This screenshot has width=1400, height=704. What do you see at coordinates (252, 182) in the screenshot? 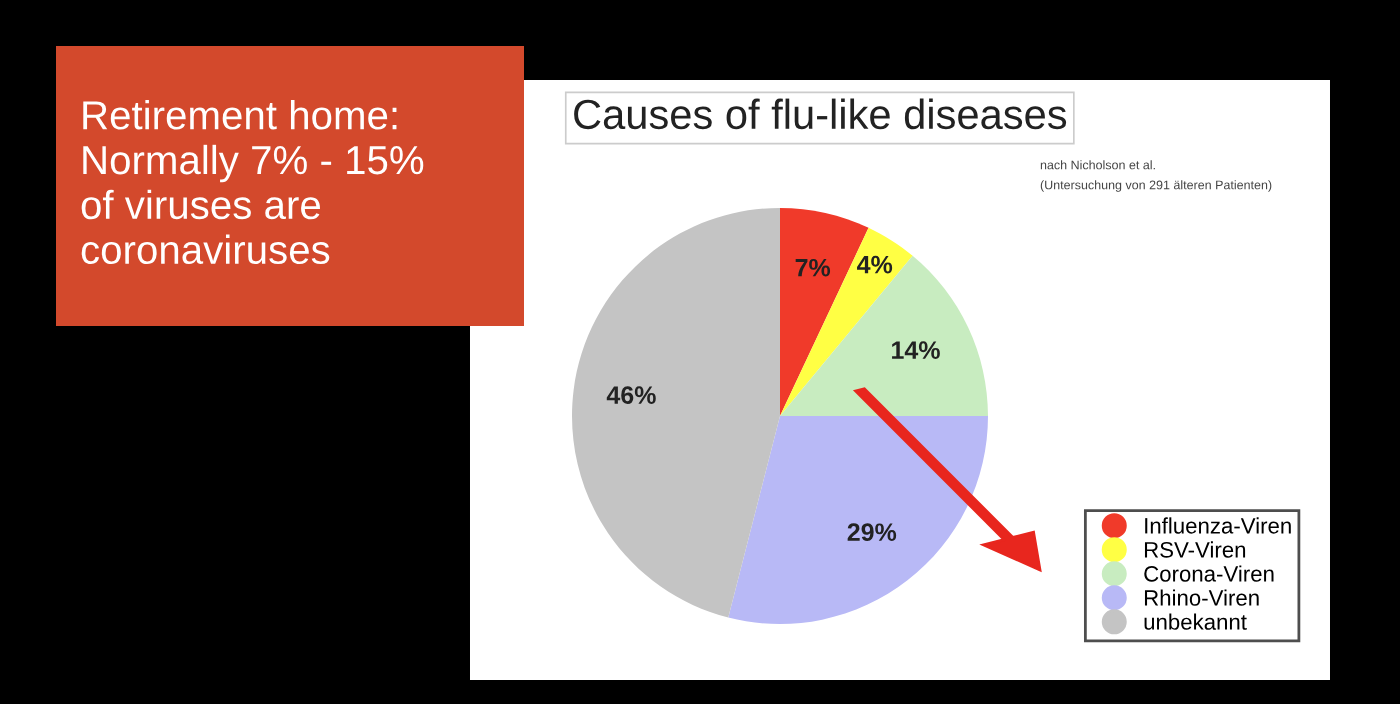
I see `text: Retirement home: Normally 7% - 15% of viruses are coronaviruses` at bounding box center [252, 182].